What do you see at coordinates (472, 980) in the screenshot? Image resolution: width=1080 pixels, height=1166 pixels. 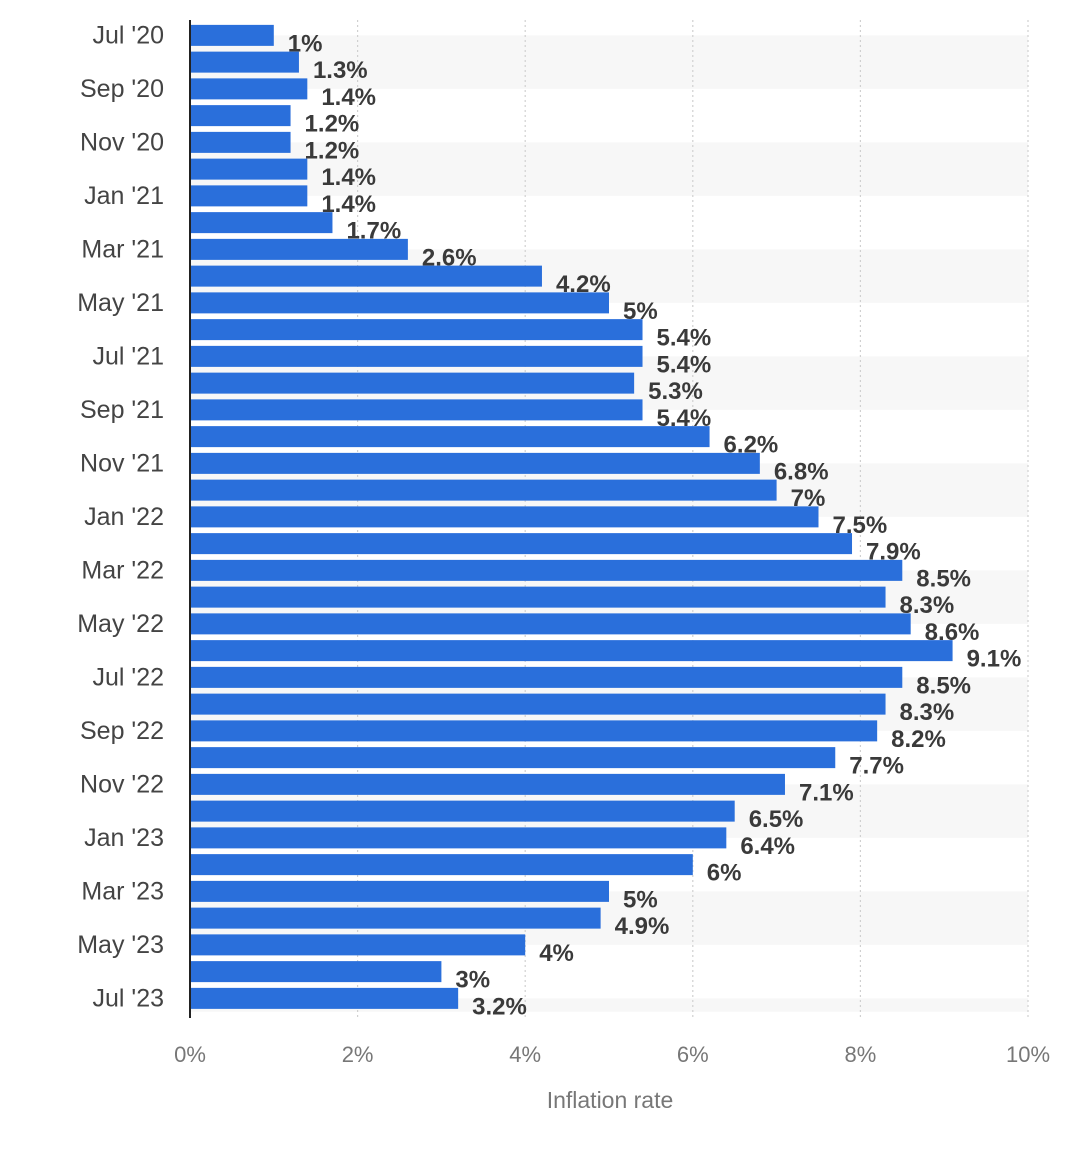 I see `data-label: 3%` at bounding box center [472, 980].